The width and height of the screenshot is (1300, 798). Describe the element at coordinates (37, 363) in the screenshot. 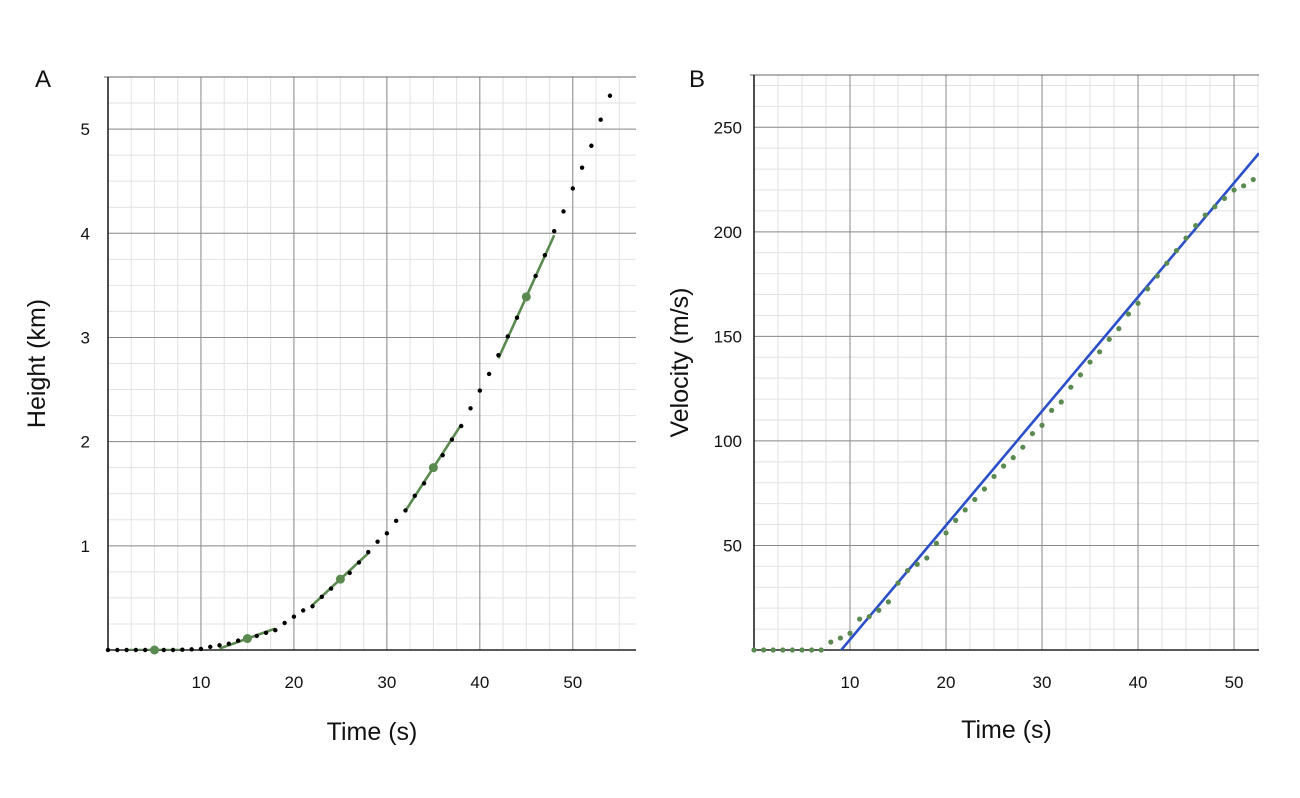

I see `y-axis-label: Height (km)` at that location.